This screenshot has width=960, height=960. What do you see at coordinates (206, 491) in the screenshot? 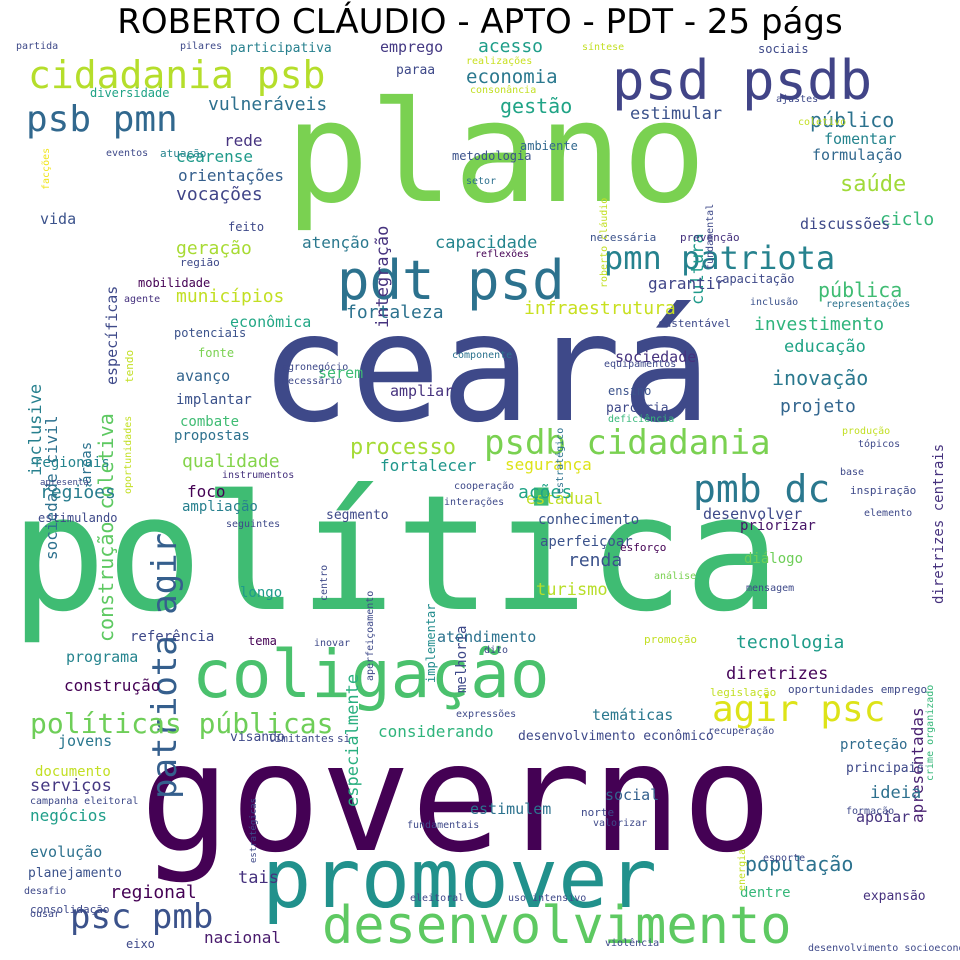
I see `word-61: foco` at bounding box center [206, 491].